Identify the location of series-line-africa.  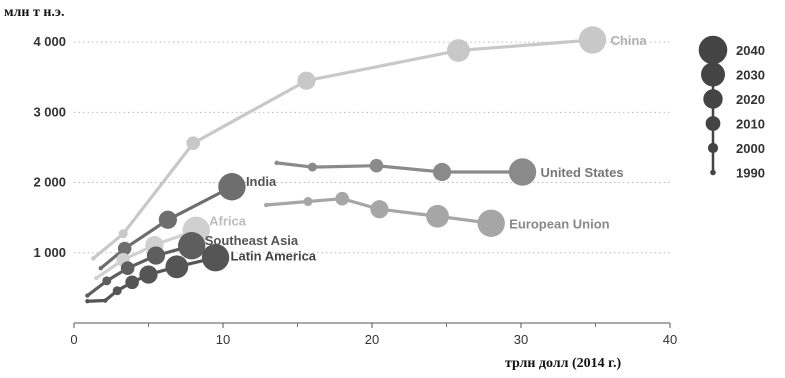
(146, 254).